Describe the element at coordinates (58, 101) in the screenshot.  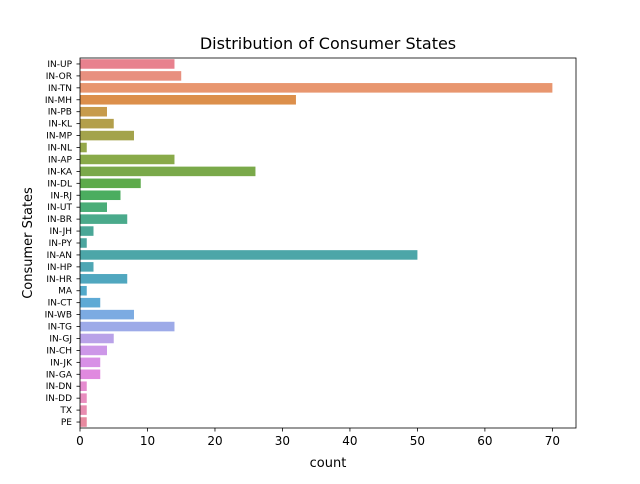
I see `y-tick-label: IN-MH` at that location.